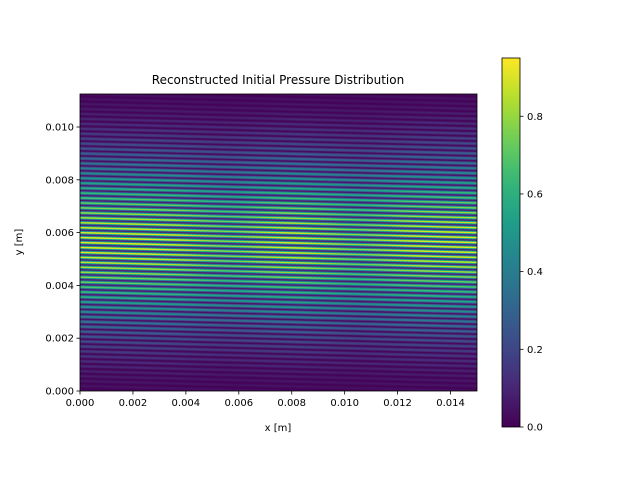 The image size is (640, 480). Describe the element at coordinates (59, 128) in the screenshot. I see `y-tick-label: 0.010` at that location.